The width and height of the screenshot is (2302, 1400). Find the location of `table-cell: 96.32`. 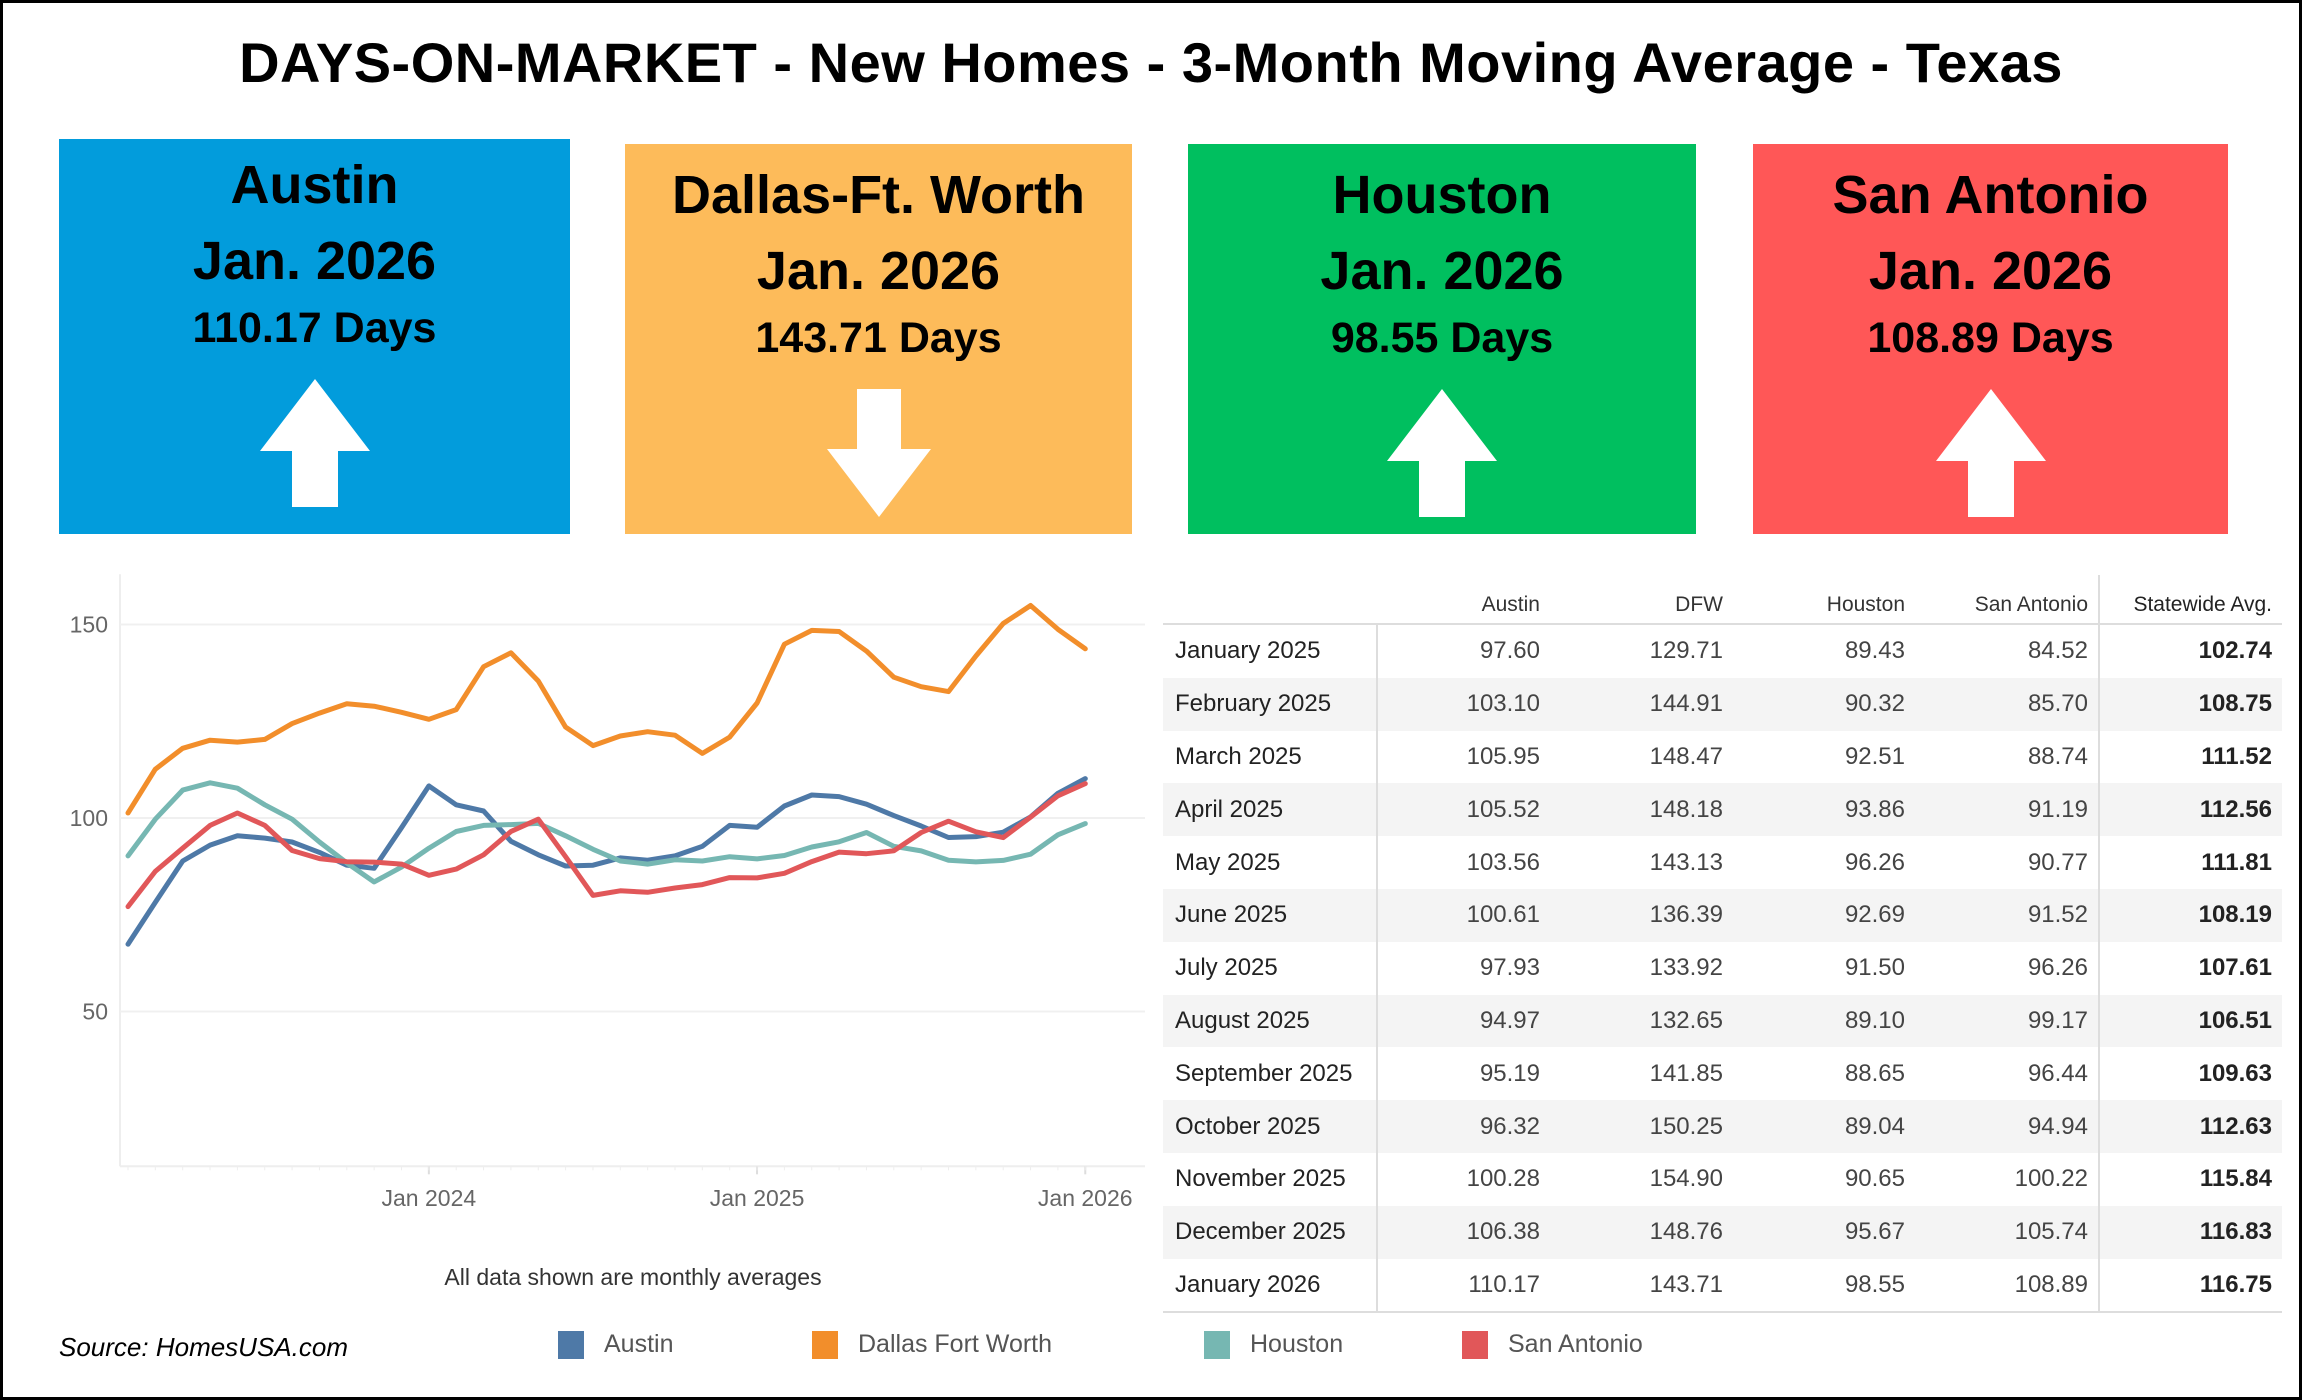

table-cell: 96.32 is located at coordinates (1463, 1126).